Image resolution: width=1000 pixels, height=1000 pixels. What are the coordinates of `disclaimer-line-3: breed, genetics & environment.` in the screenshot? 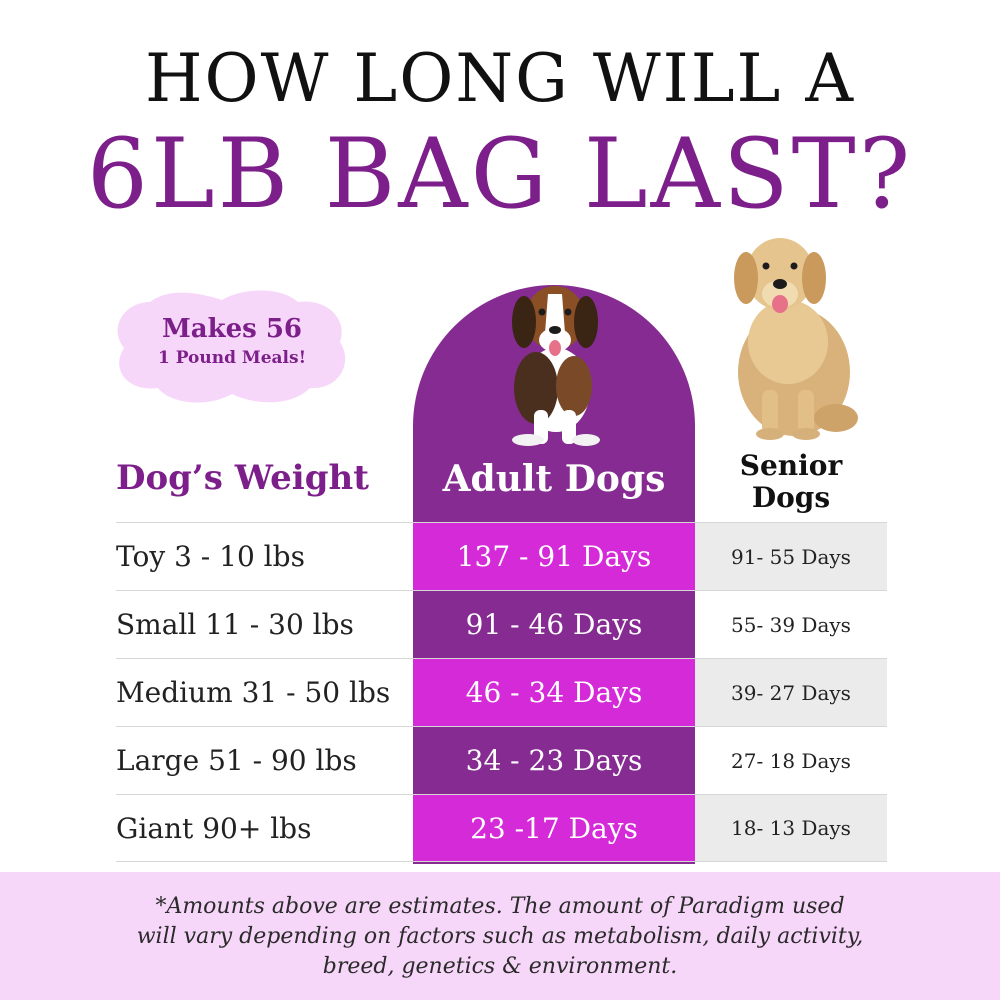 It's located at (500, 966).